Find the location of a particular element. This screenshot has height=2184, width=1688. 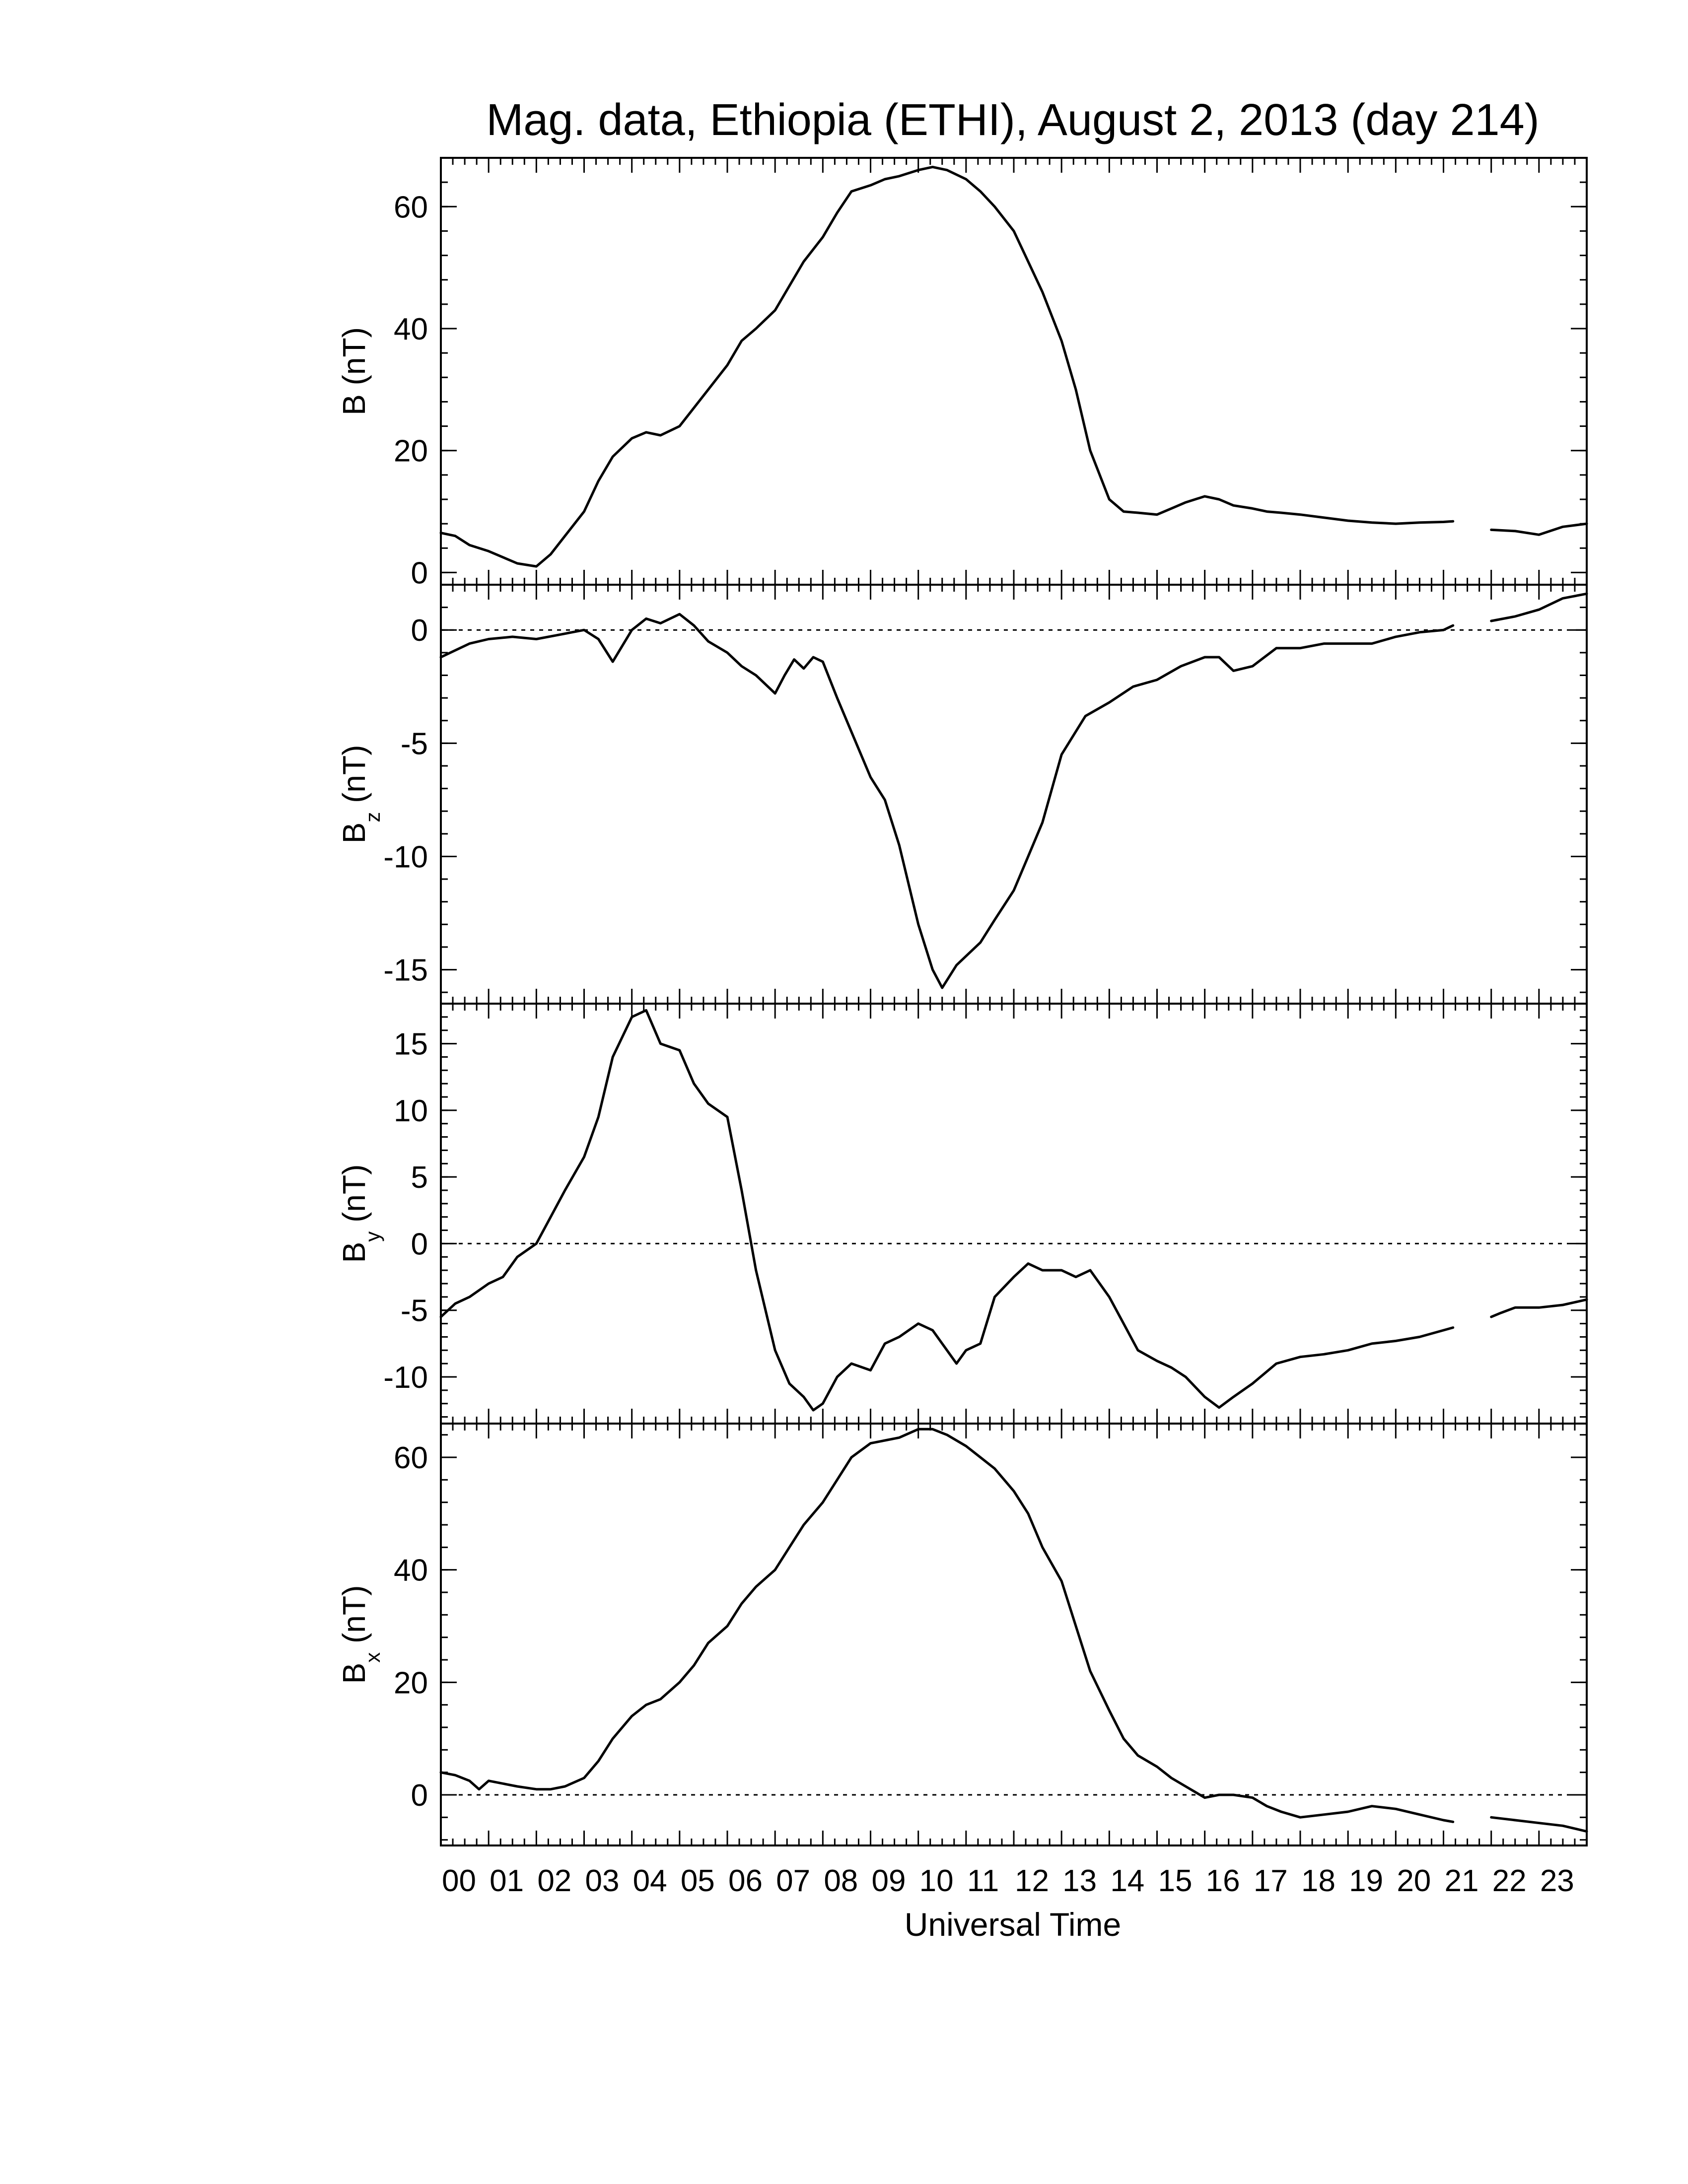

x-tick-label: 23 is located at coordinates (1557, 1881).